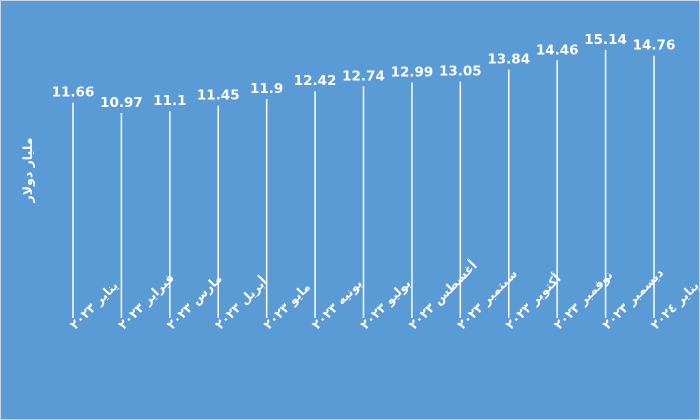 The width and height of the screenshot is (700, 420). I want to click on data-label: 12.74, so click(363, 76).